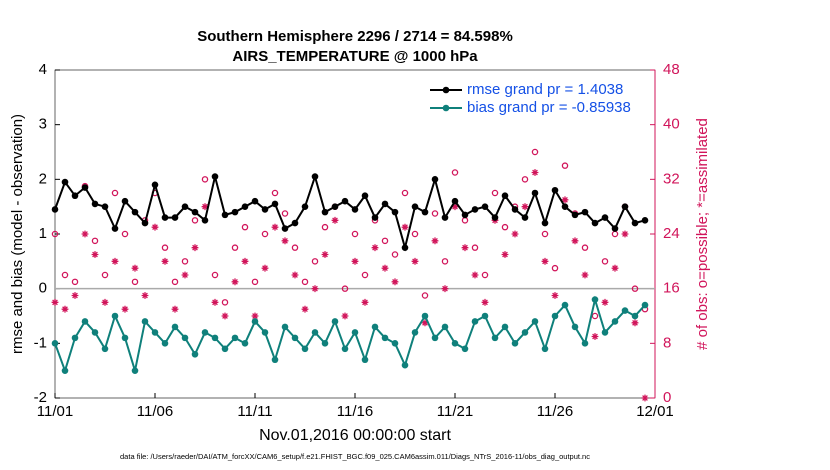  Describe the element at coordinates (671, 178) in the screenshot. I see `y2-tick-label: 32` at that location.